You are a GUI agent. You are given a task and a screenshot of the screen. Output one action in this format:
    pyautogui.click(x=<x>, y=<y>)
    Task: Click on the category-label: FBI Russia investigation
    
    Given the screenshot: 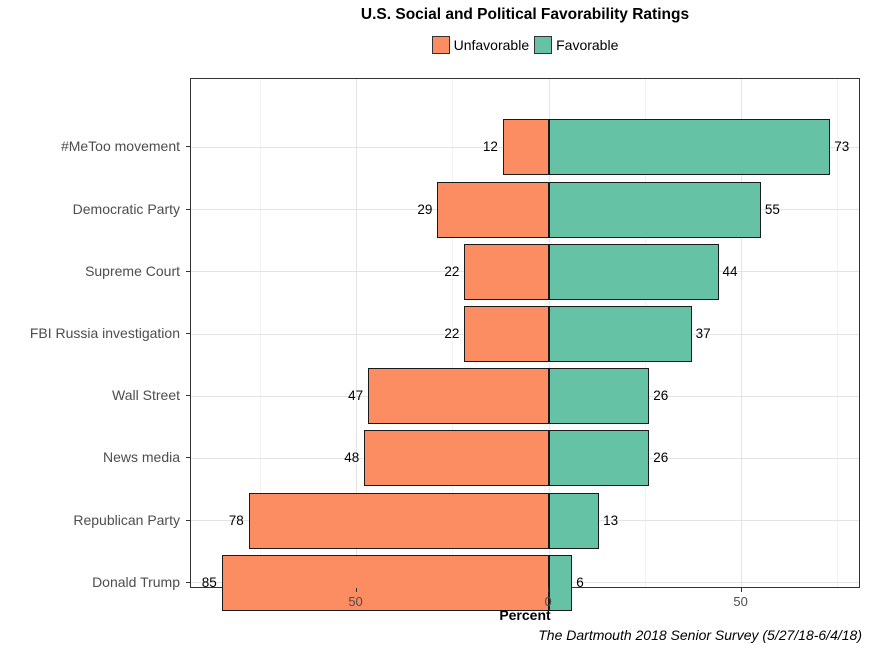 What is the action you would take?
    pyautogui.click(x=104, y=333)
    